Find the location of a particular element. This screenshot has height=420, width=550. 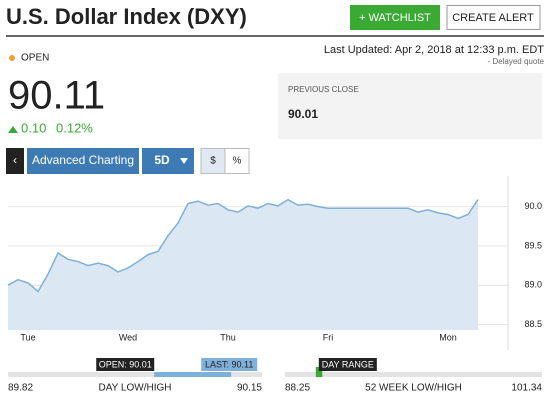

advanced-charting-label: Advanced Charting is located at coordinates (83, 160).